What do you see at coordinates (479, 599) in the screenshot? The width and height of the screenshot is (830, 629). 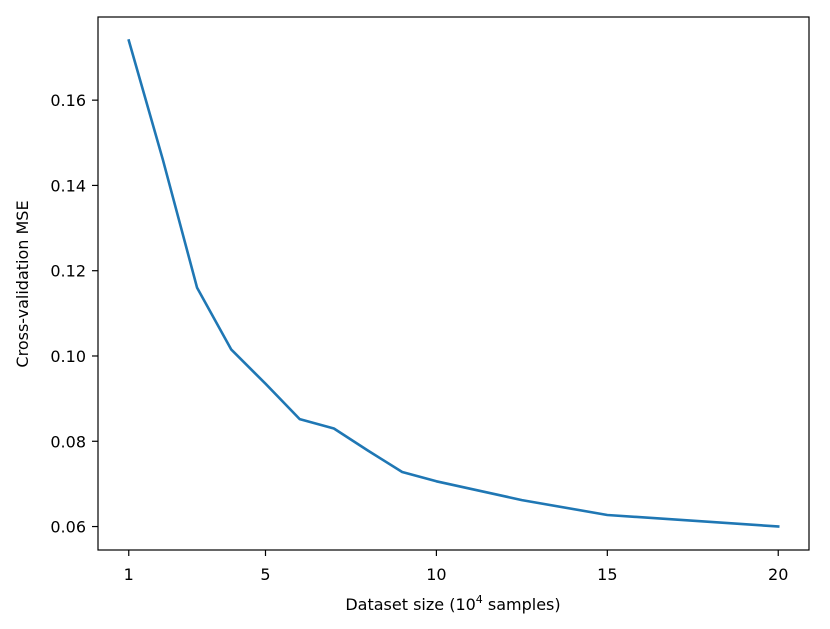 I see `x-axis-label-exponent: 4` at bounding box center [479, 599].